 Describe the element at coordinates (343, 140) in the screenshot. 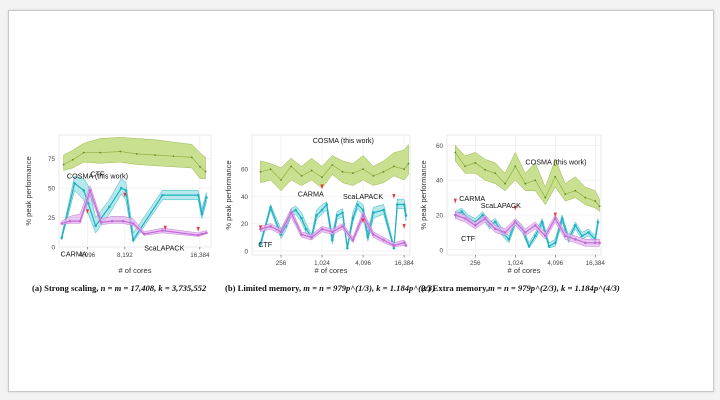

I see `panel-b-annotation: COSMA (this work)` at that location.